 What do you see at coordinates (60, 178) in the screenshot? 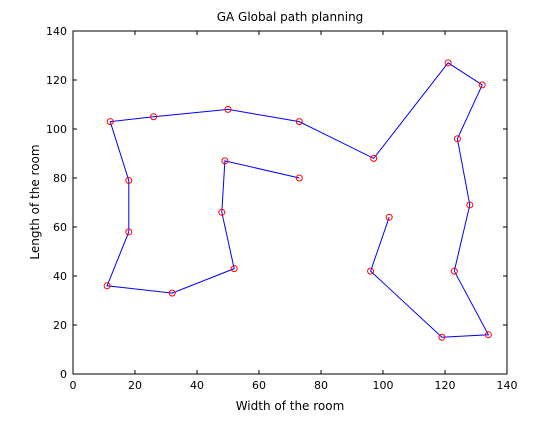
I see `y-tick-label: 80` at bounding box center [60, 178].